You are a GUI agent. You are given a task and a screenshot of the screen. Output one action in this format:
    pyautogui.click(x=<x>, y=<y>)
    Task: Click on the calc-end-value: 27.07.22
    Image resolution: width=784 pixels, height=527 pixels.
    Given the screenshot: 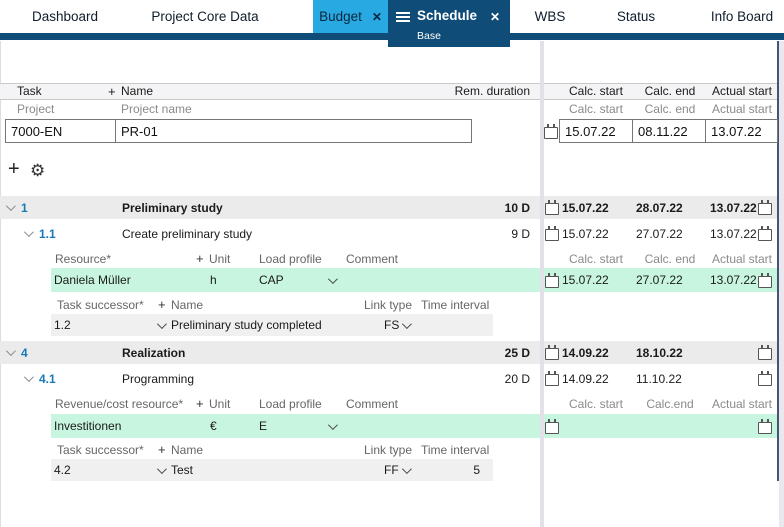 What is the action you would take?
    pyautogui.click(x=659, y=233)
    